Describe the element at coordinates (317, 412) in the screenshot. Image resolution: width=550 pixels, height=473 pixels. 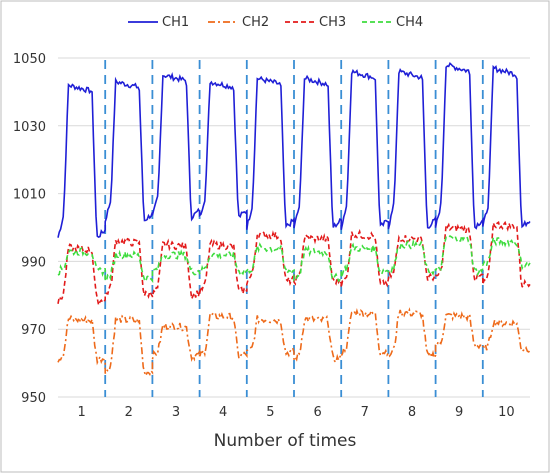
I see `x-tick-label: 6` at that location.